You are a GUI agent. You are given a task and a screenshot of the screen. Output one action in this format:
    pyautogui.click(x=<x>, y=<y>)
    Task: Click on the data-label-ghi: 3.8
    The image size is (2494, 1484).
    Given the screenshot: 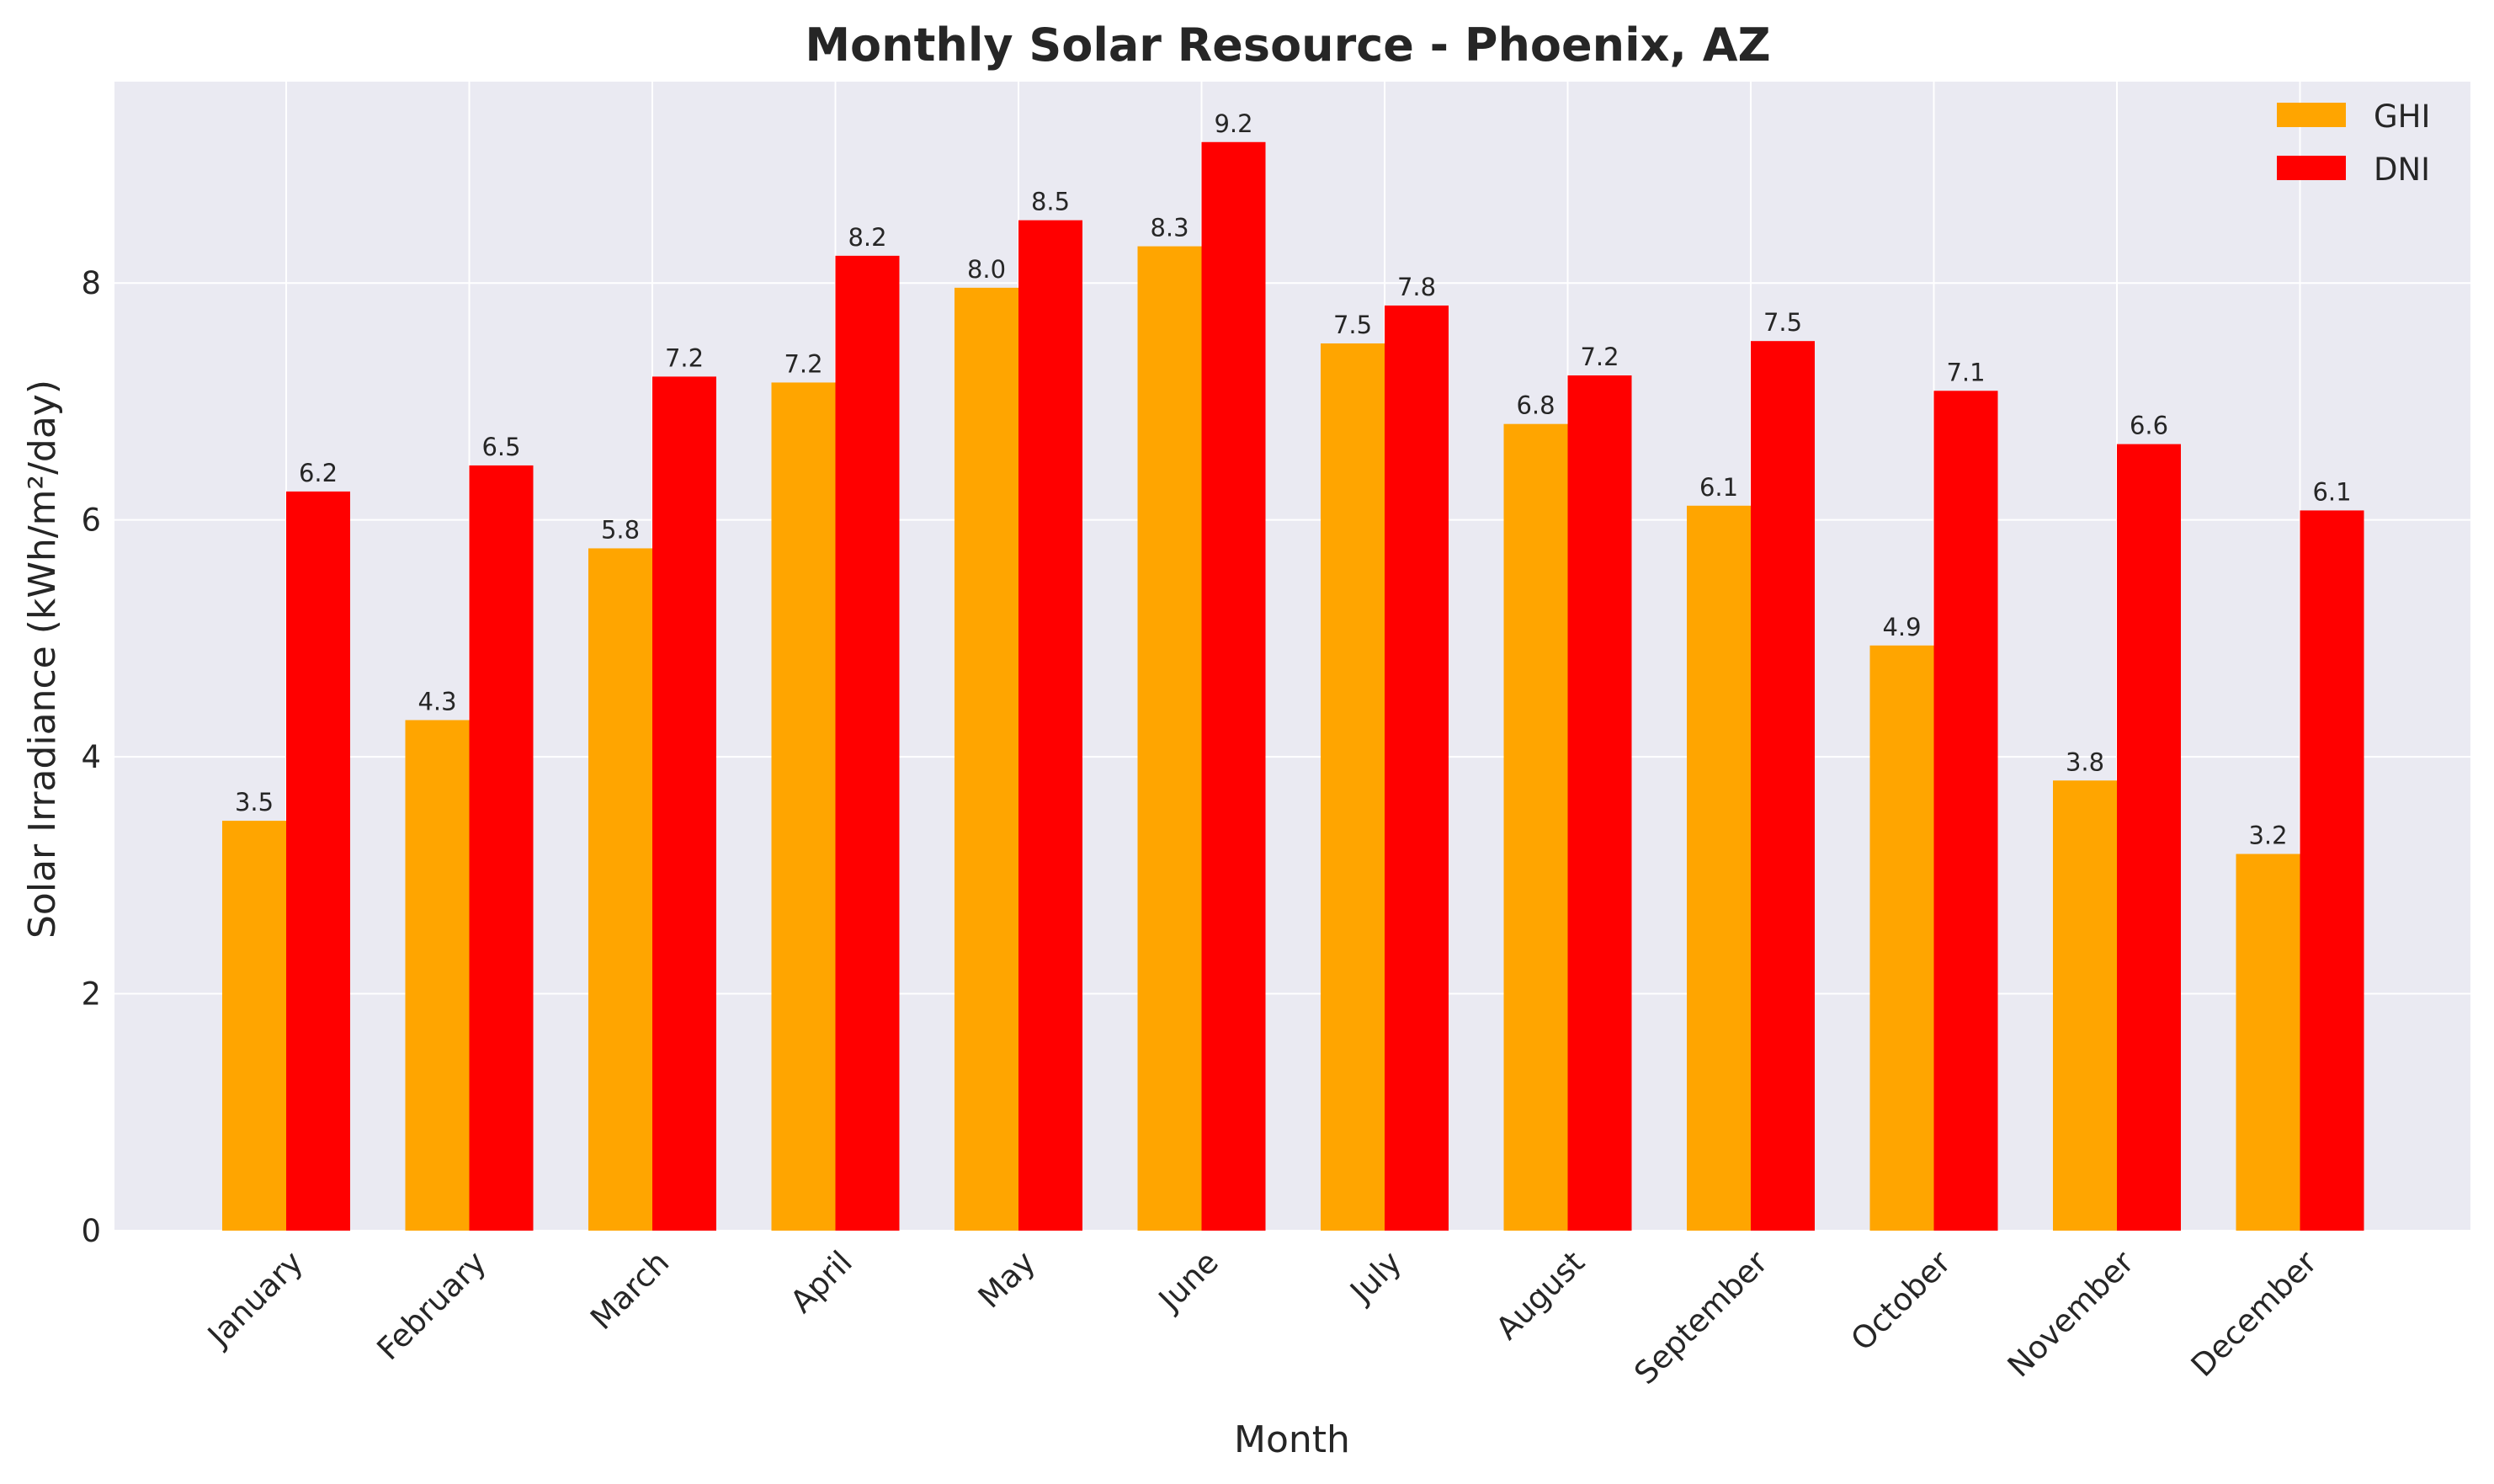 What is the action you would take?
    pyautogui.click(x=2085, y=761)
    